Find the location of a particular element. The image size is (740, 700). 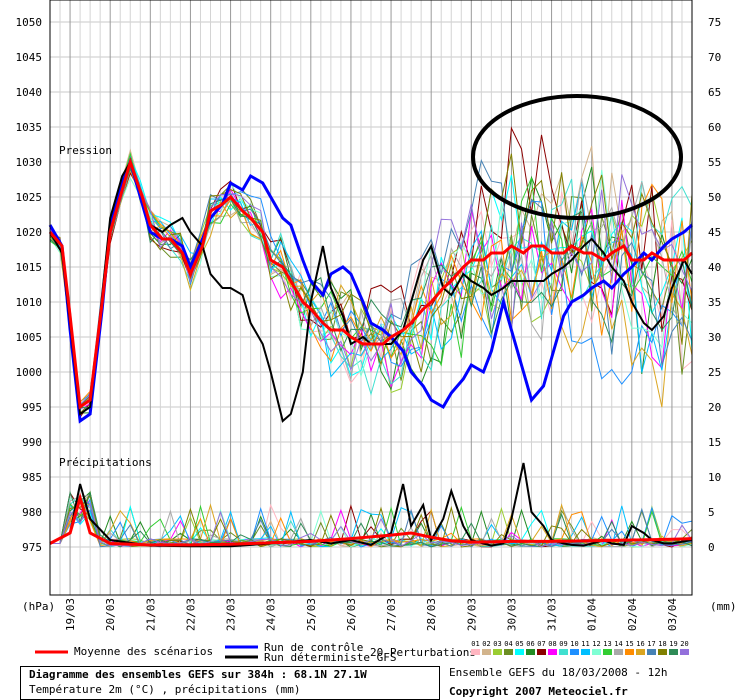

perturbation-code: 03 is located at coordinates (497, 647).